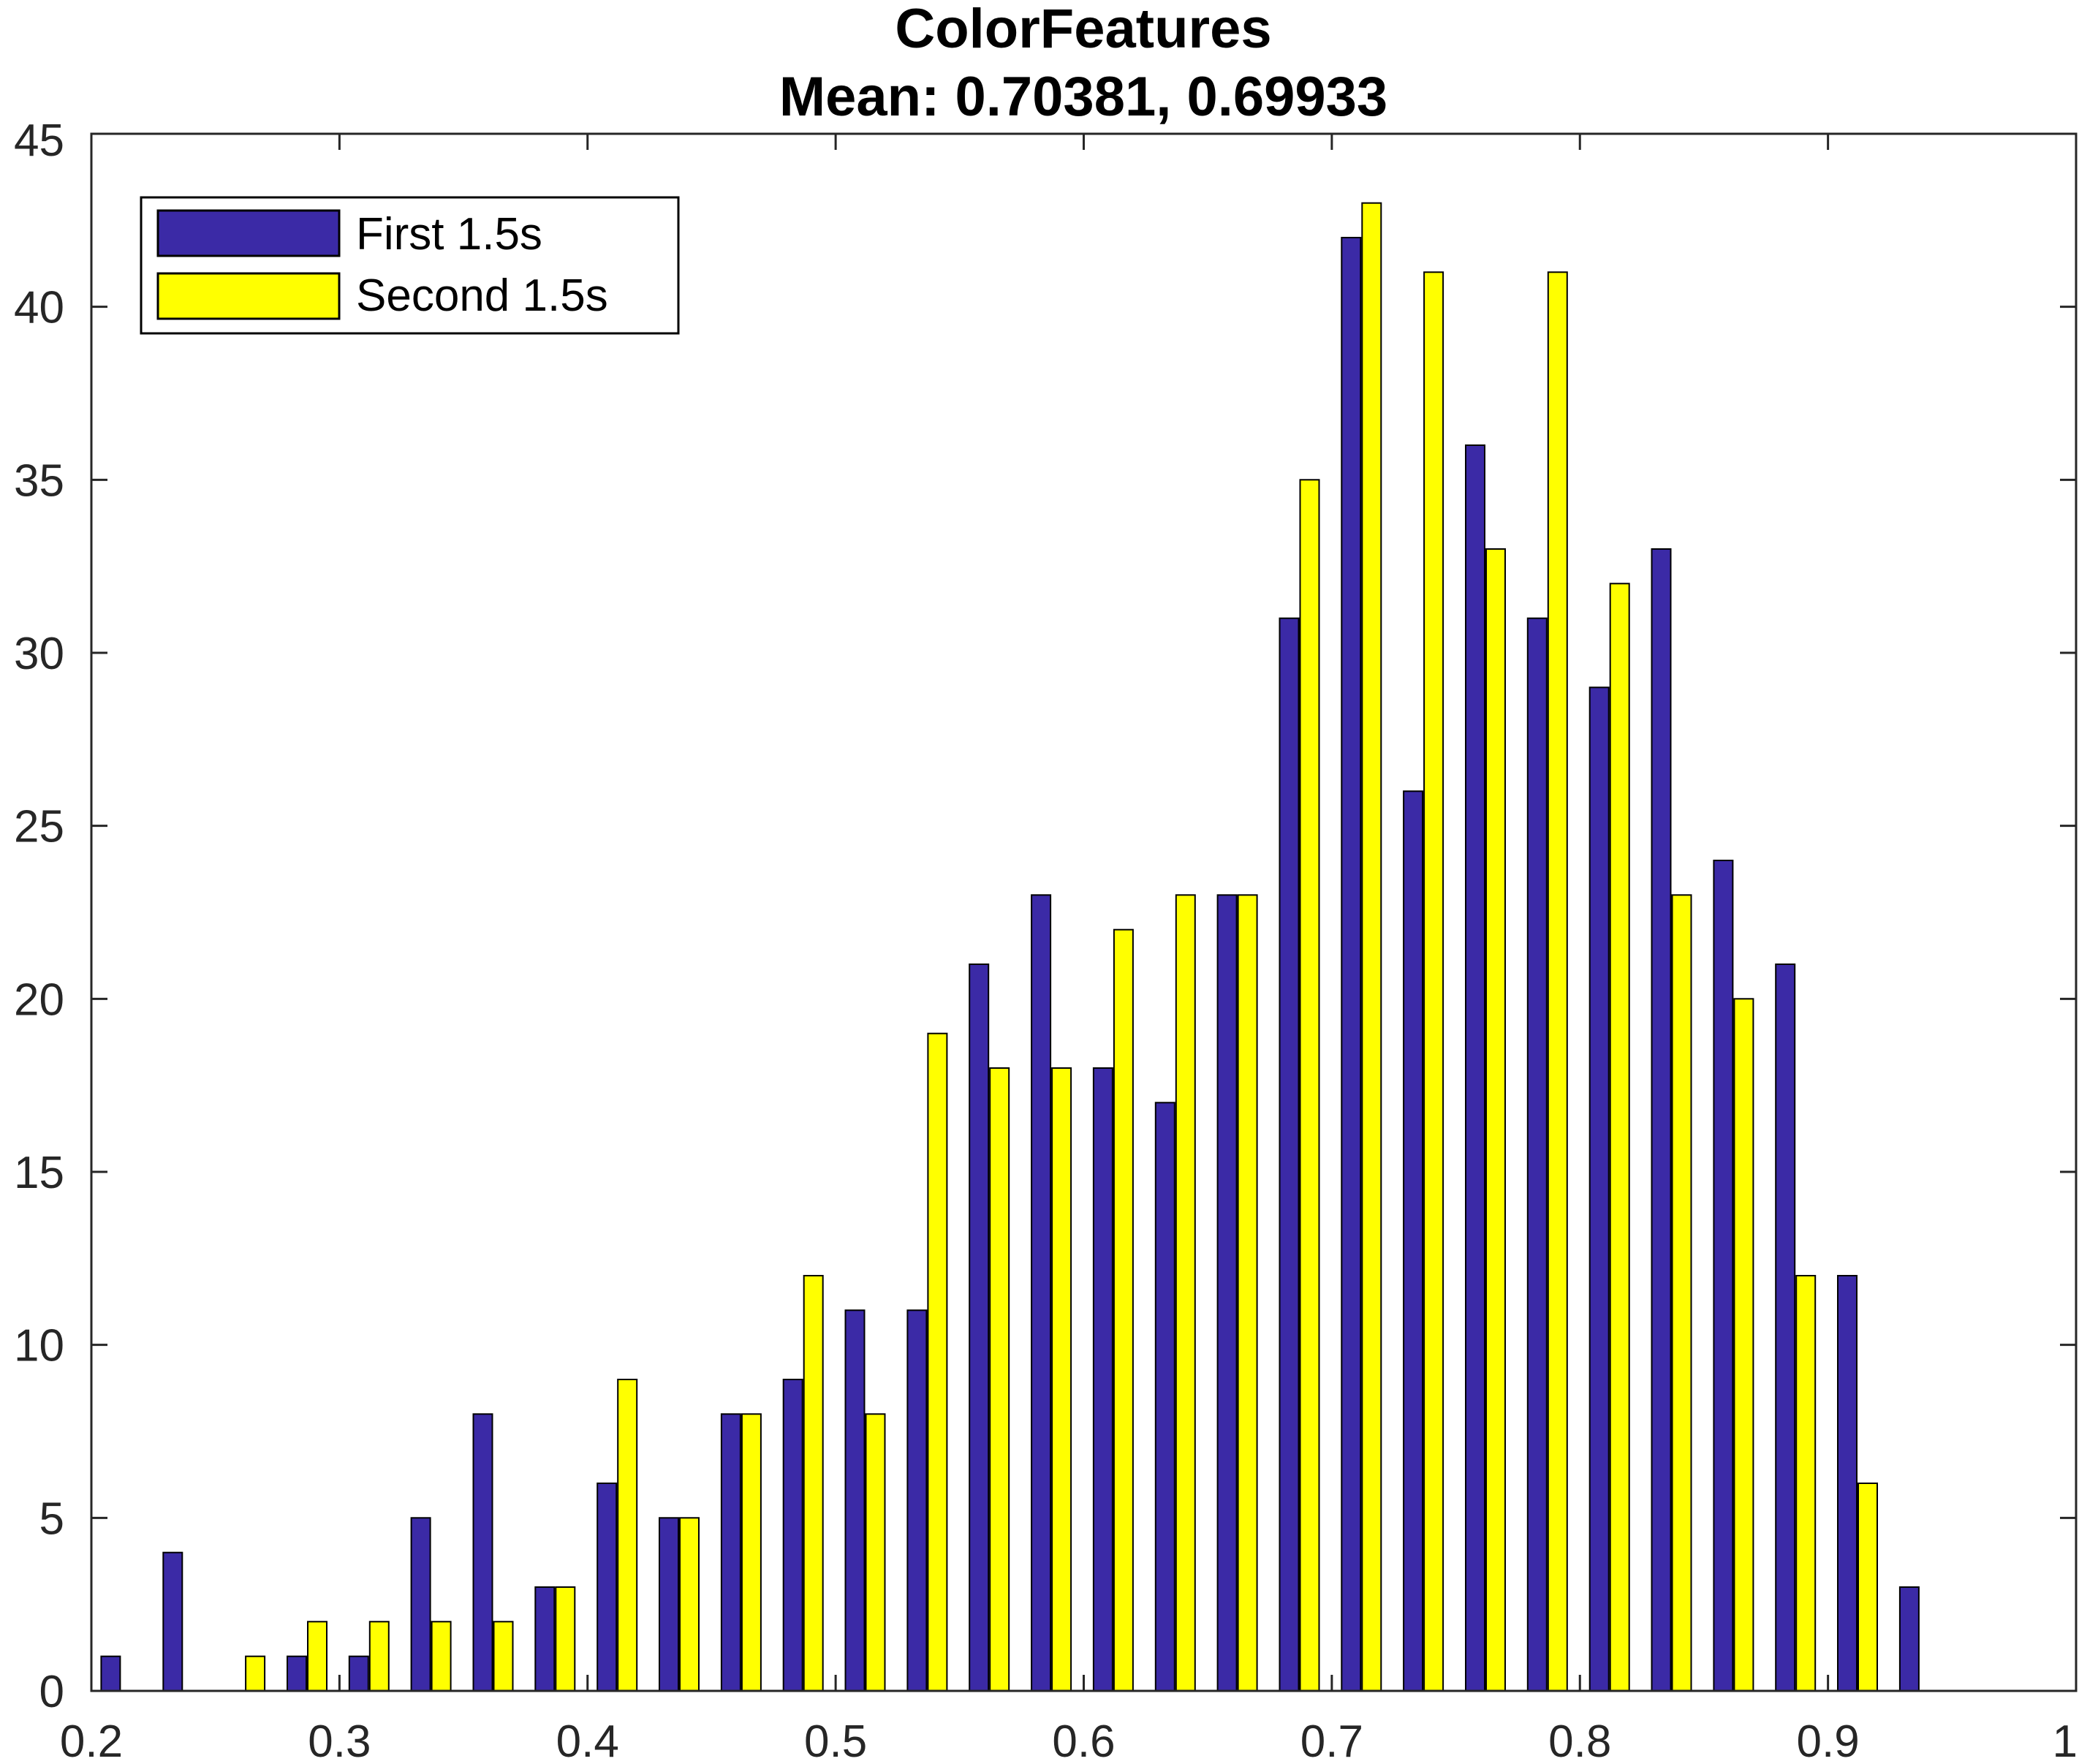 The height and width of the screenshot is (1764, 2079). I want to click on legend-swatch-first, so click(248, 233).